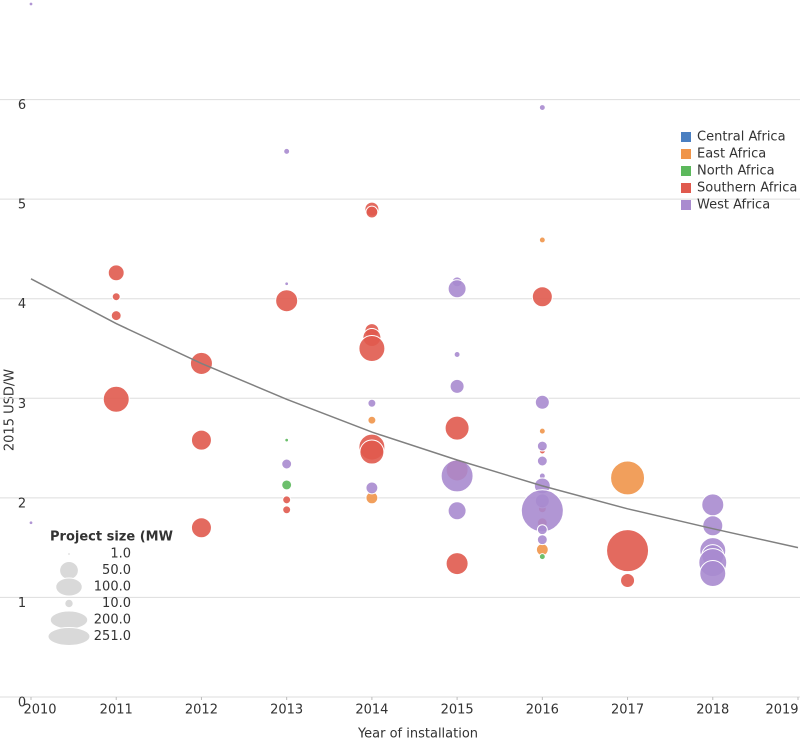 This screenshot has height=743, width=800. I want to click on size-legend-label: 10.0, so click(116, 603).